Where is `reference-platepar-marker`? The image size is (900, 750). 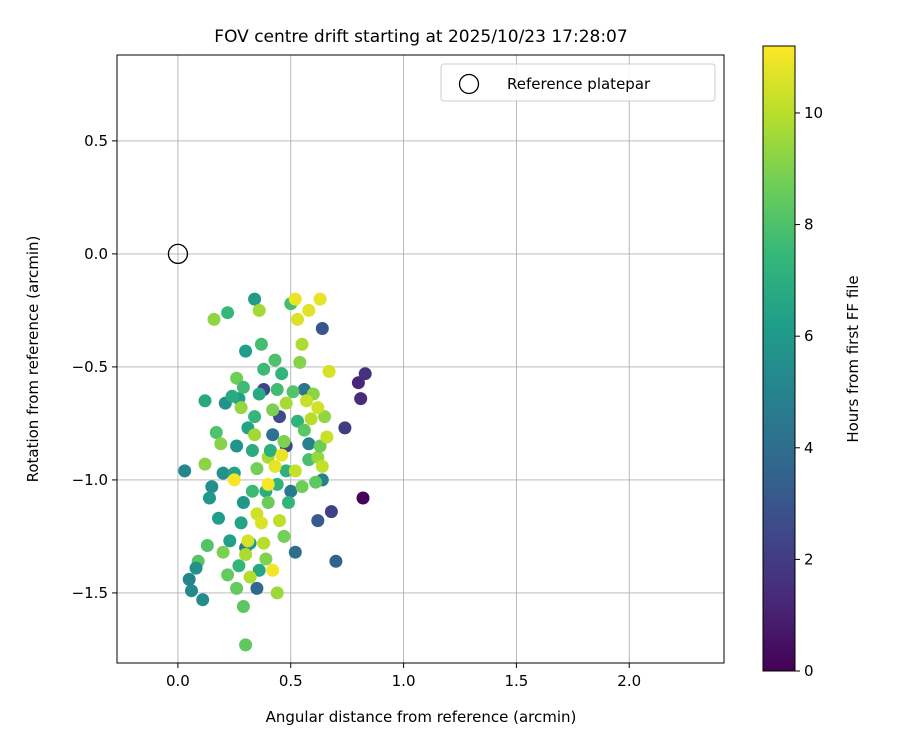
reference-platepar-marker is located at coordinates (178, 254).